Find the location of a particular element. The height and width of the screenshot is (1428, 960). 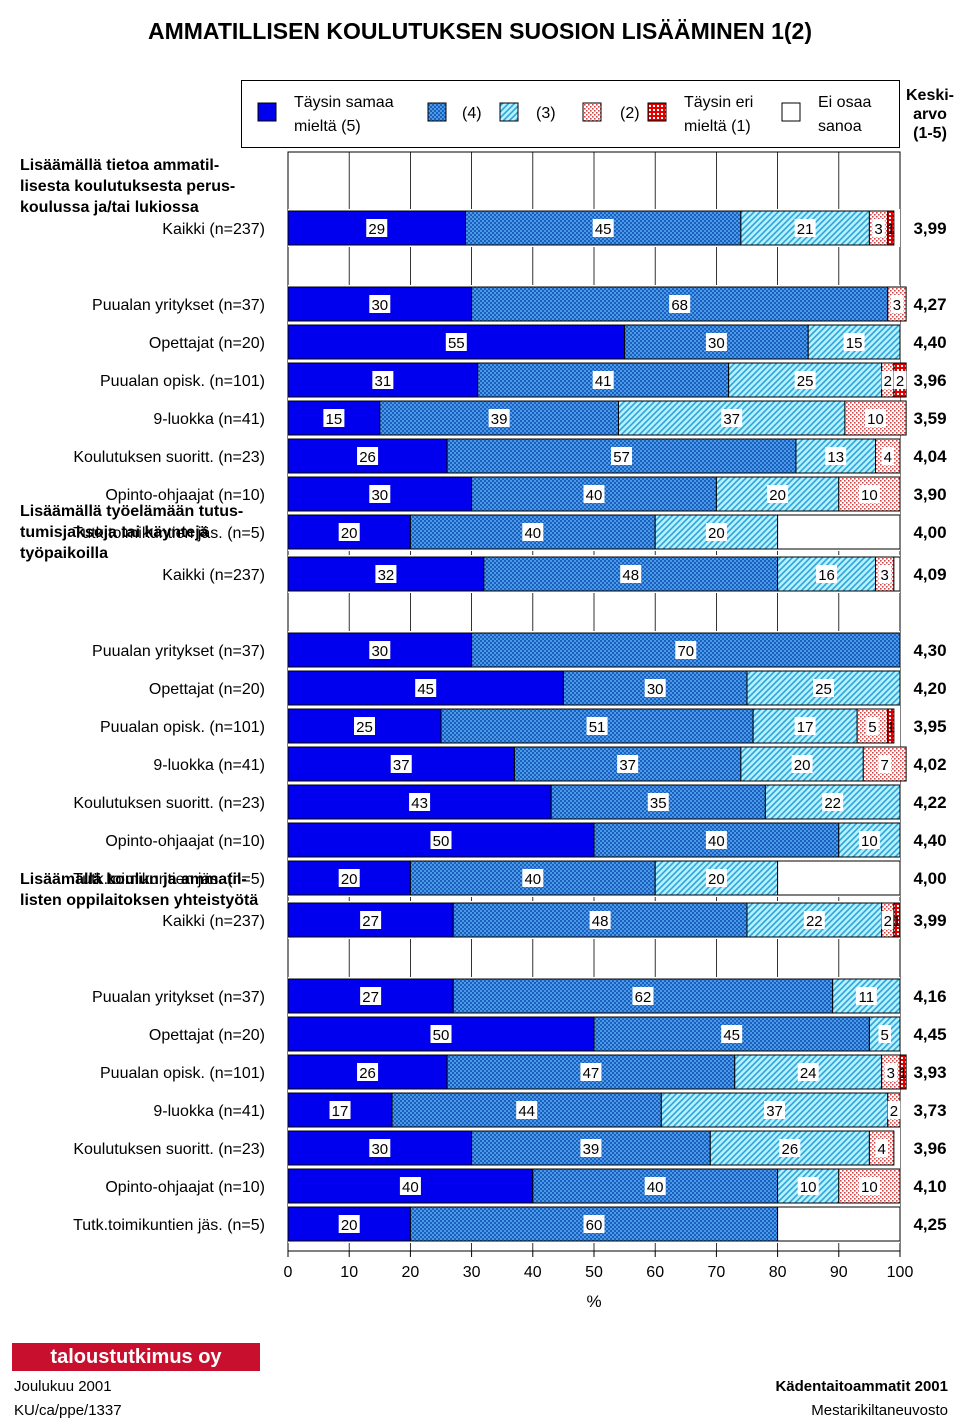

bar-value-g2-r5-s1: 39 is located at coordinates (591, 1149).